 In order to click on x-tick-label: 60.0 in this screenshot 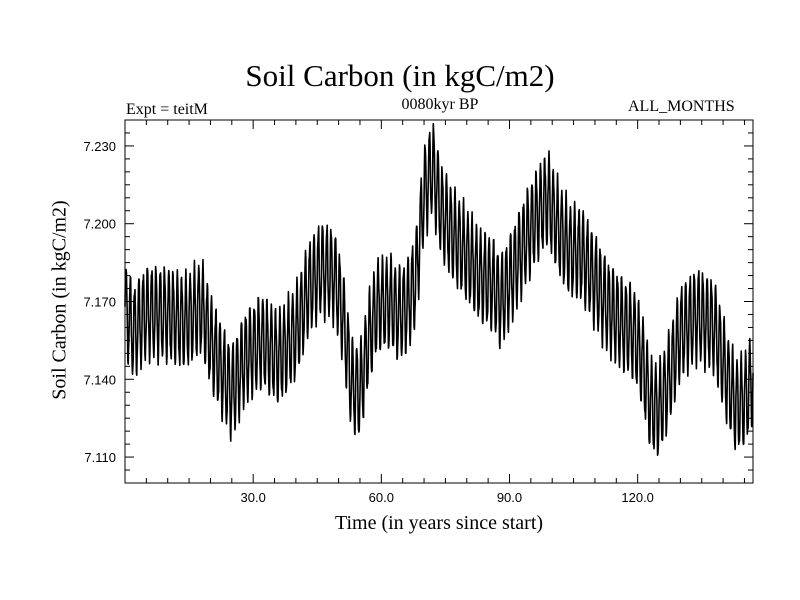, I will do `click(381, 497)`.